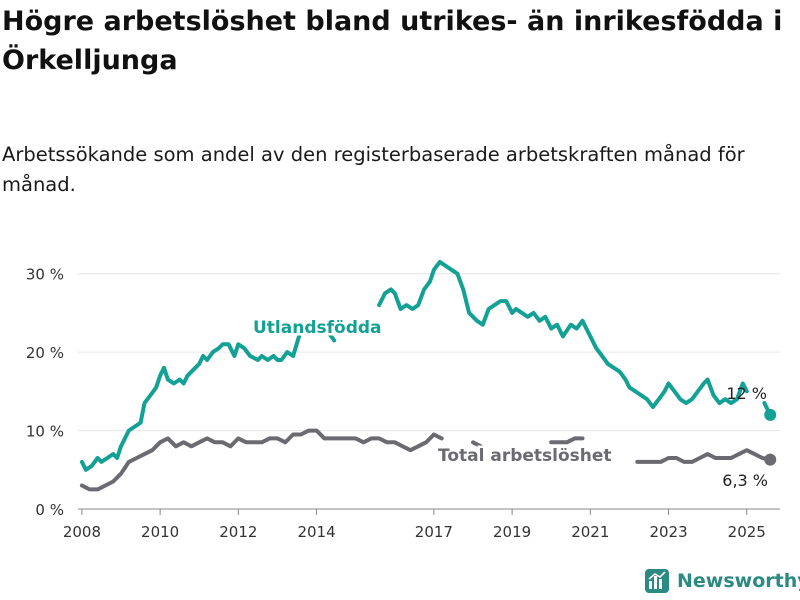 Image resolution: width=800 pixels, height=600 pixels. What do you see at coordinates (745, 480) in the screenshot?
I see `end-label-total: 6,3 %` at bounding box center [745, 480].